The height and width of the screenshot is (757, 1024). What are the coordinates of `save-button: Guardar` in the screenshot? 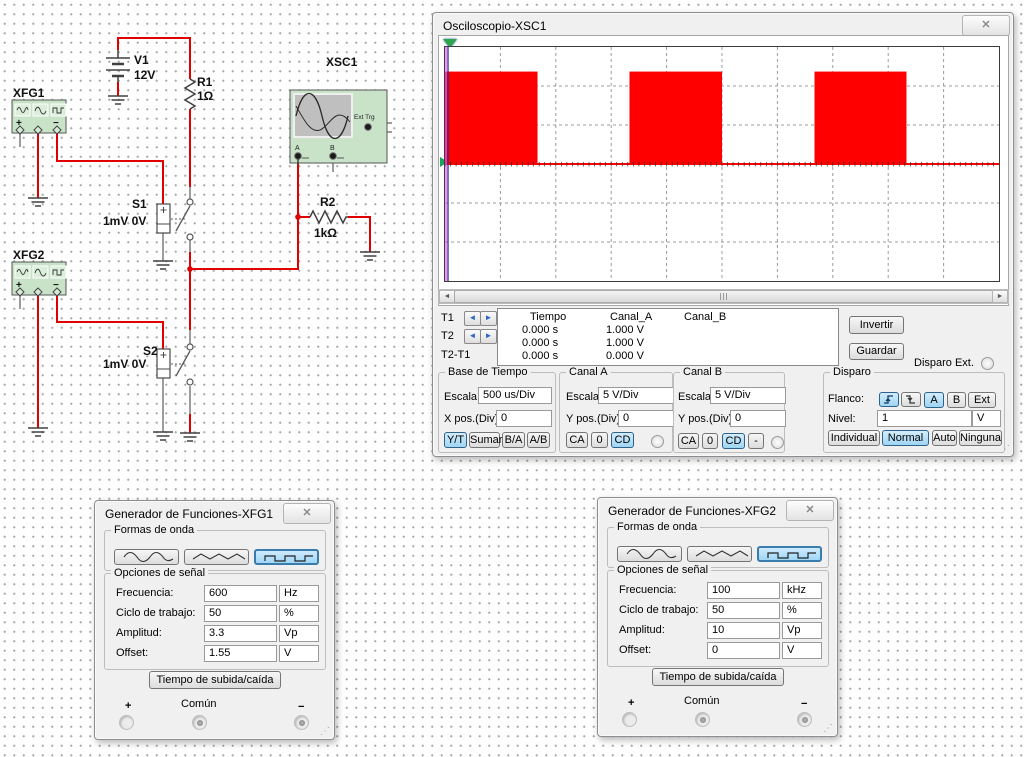 It's located at (876, 351).